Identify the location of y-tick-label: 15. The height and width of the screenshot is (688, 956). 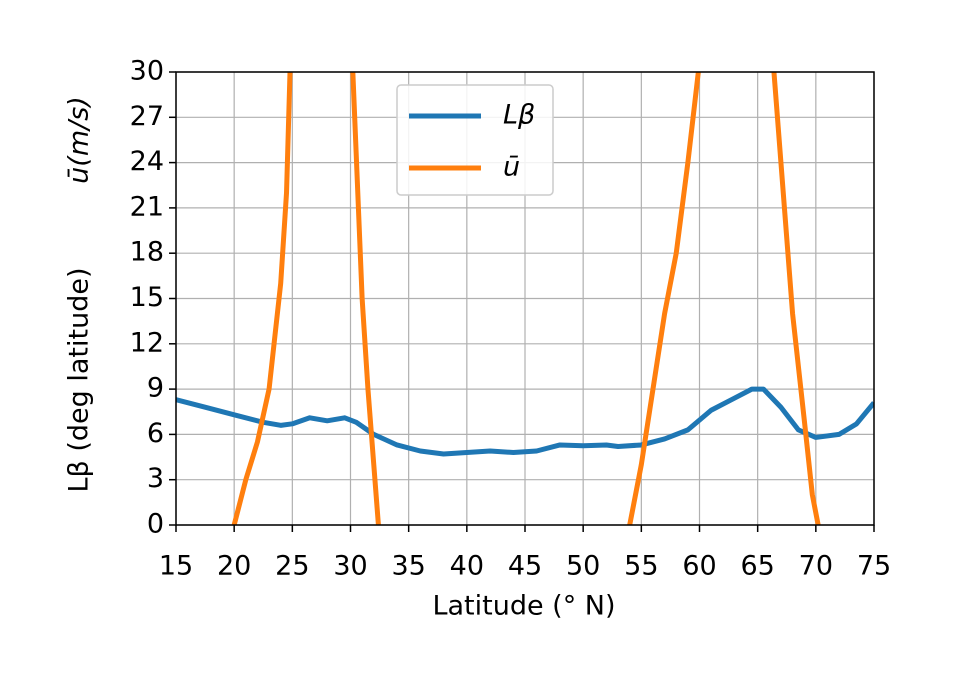
(147, 297).